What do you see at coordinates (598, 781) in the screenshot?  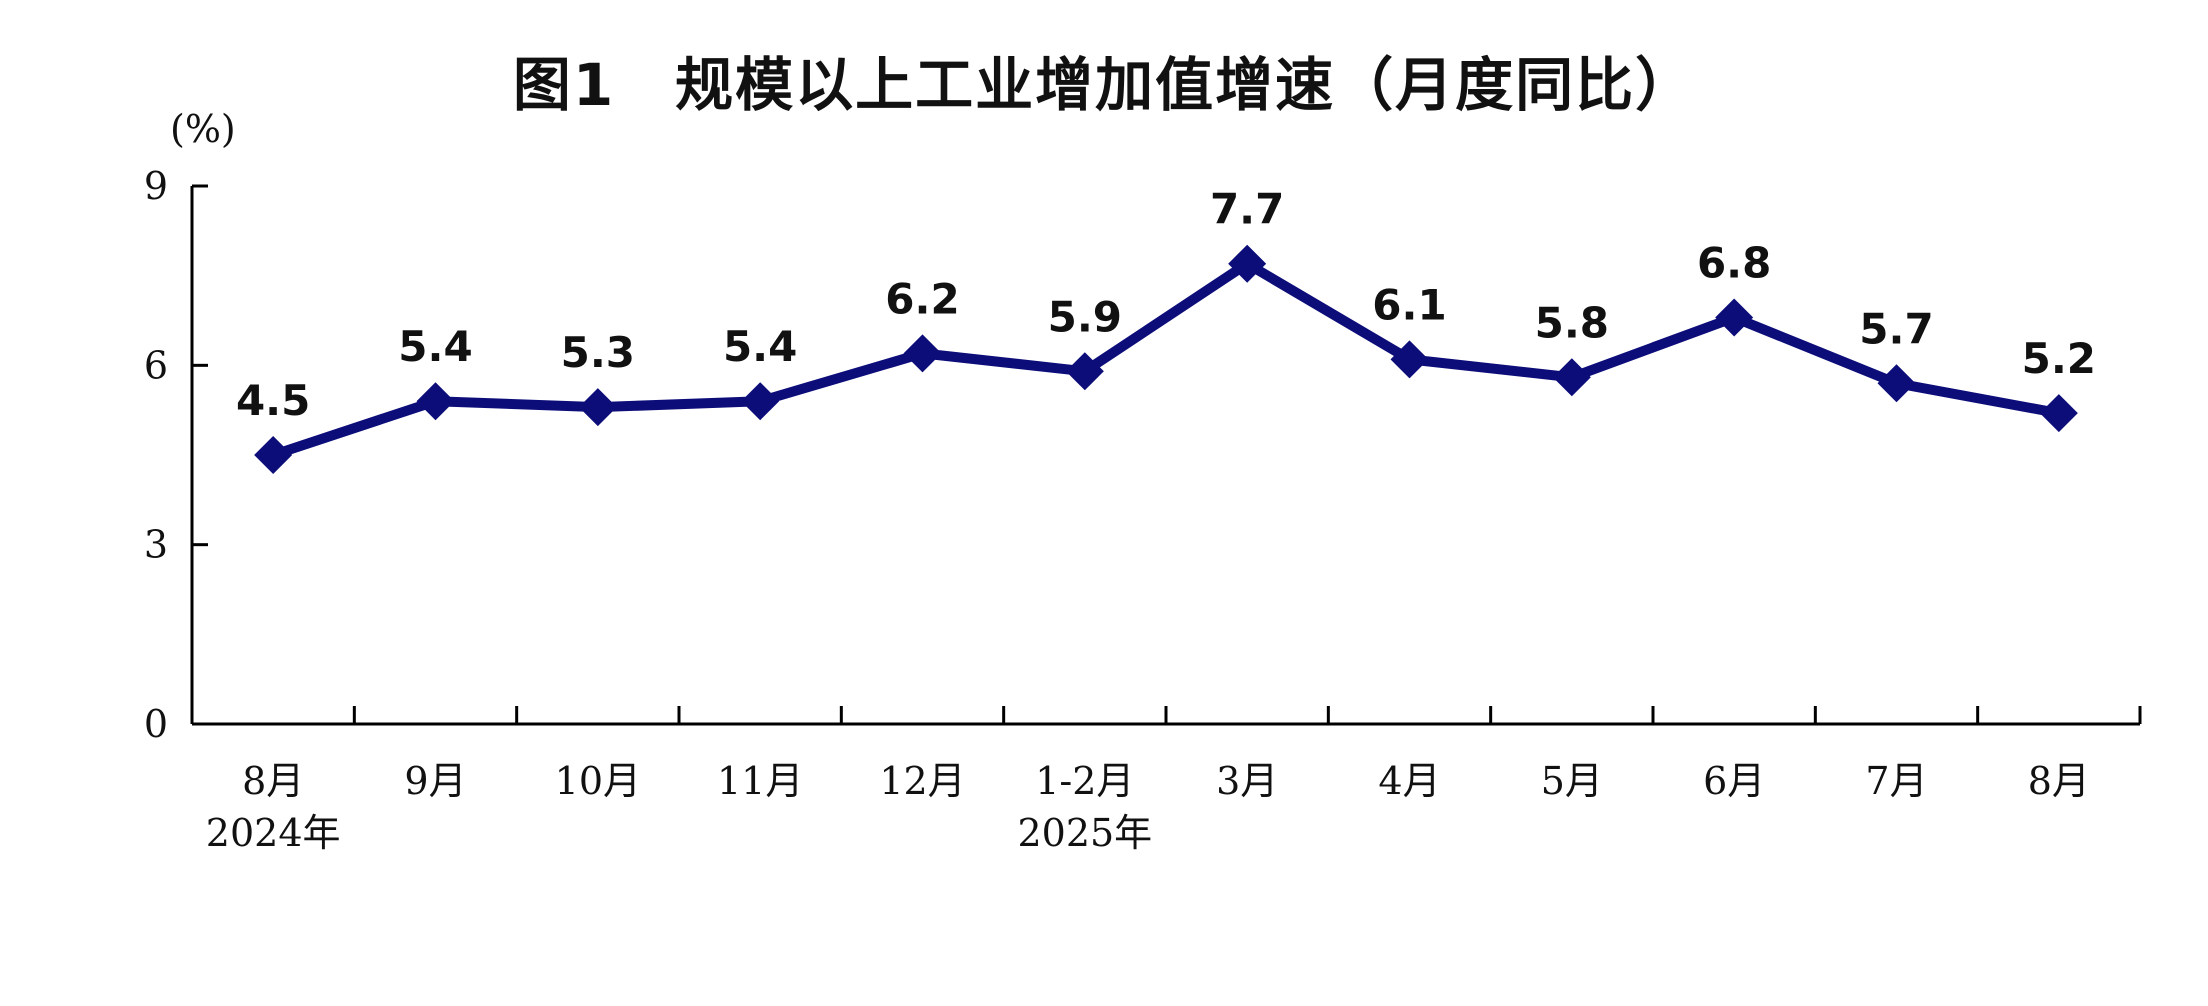 I see `x-tick-label: 10月` at bounding box center [598, 781].